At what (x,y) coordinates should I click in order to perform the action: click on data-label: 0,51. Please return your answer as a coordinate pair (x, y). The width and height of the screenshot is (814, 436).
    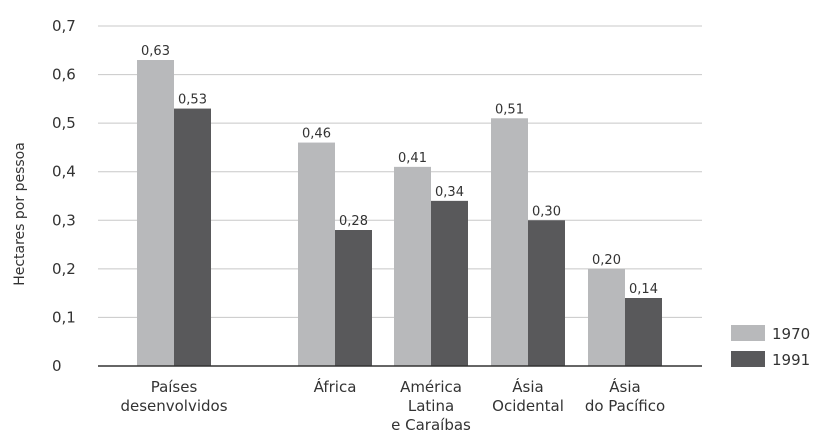
    Looking at the image, I should click on (509, 109).